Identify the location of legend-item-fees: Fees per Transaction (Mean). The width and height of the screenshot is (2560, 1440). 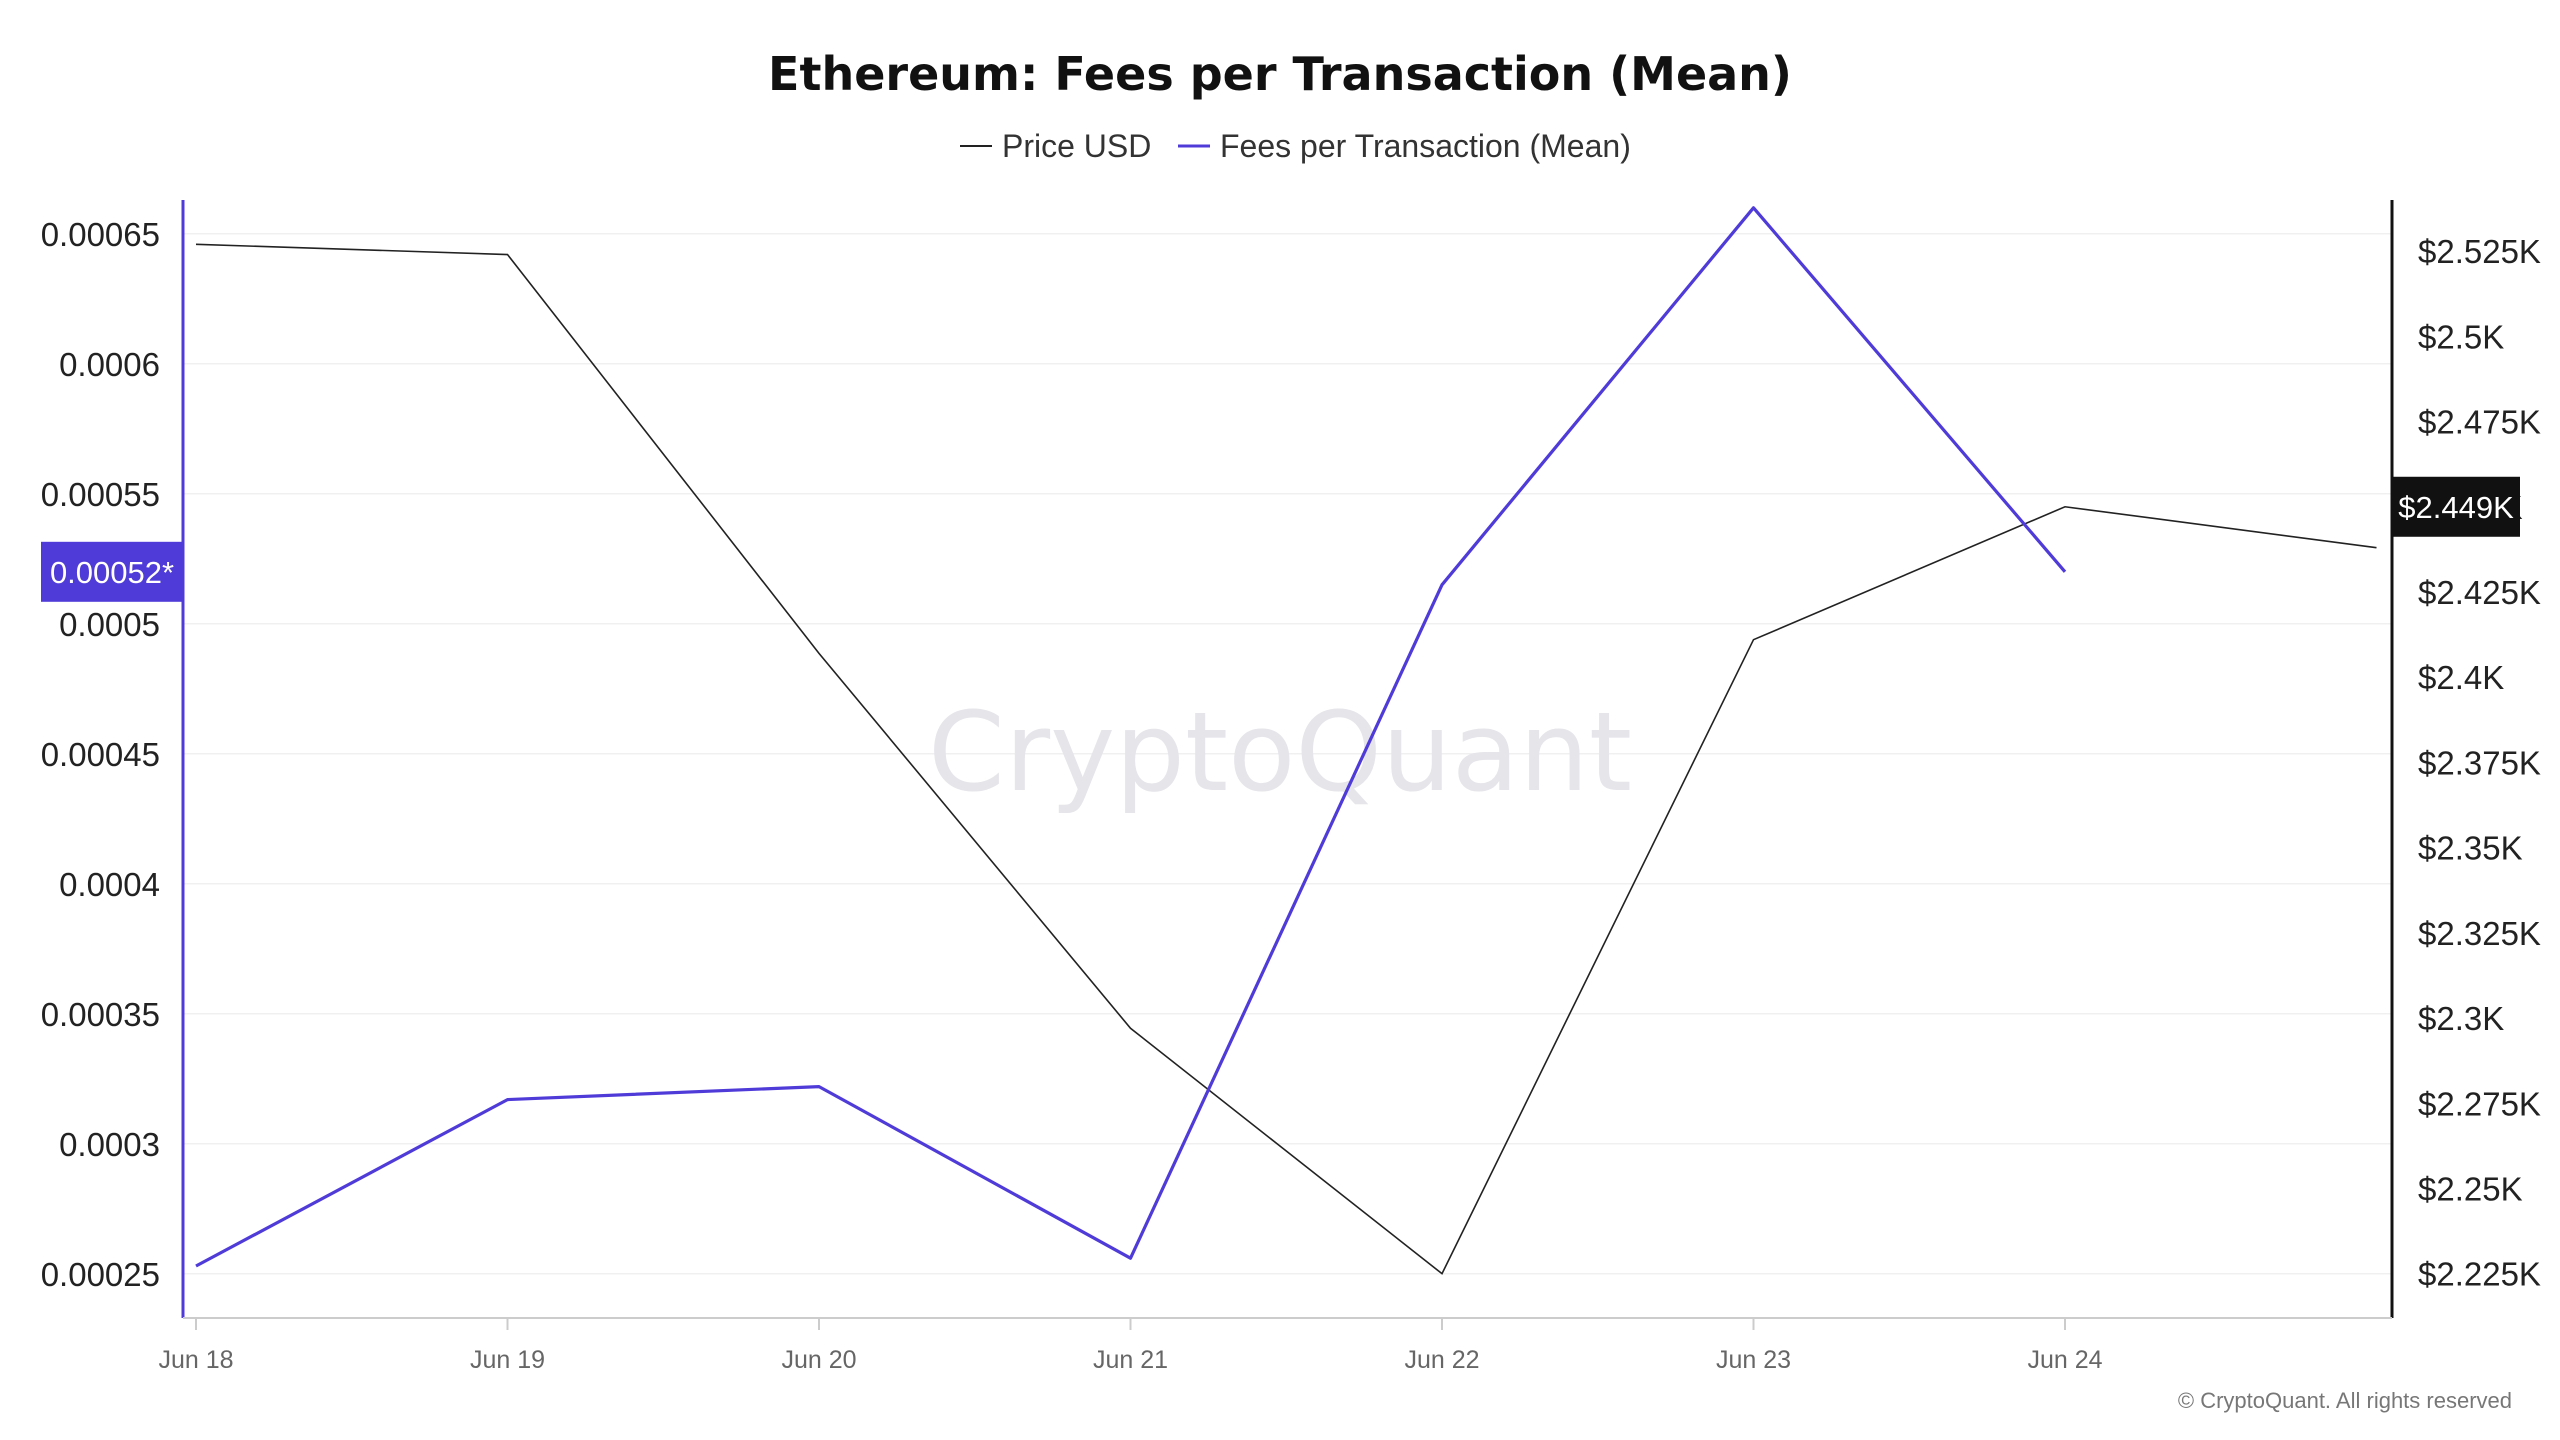
(1404, 146).